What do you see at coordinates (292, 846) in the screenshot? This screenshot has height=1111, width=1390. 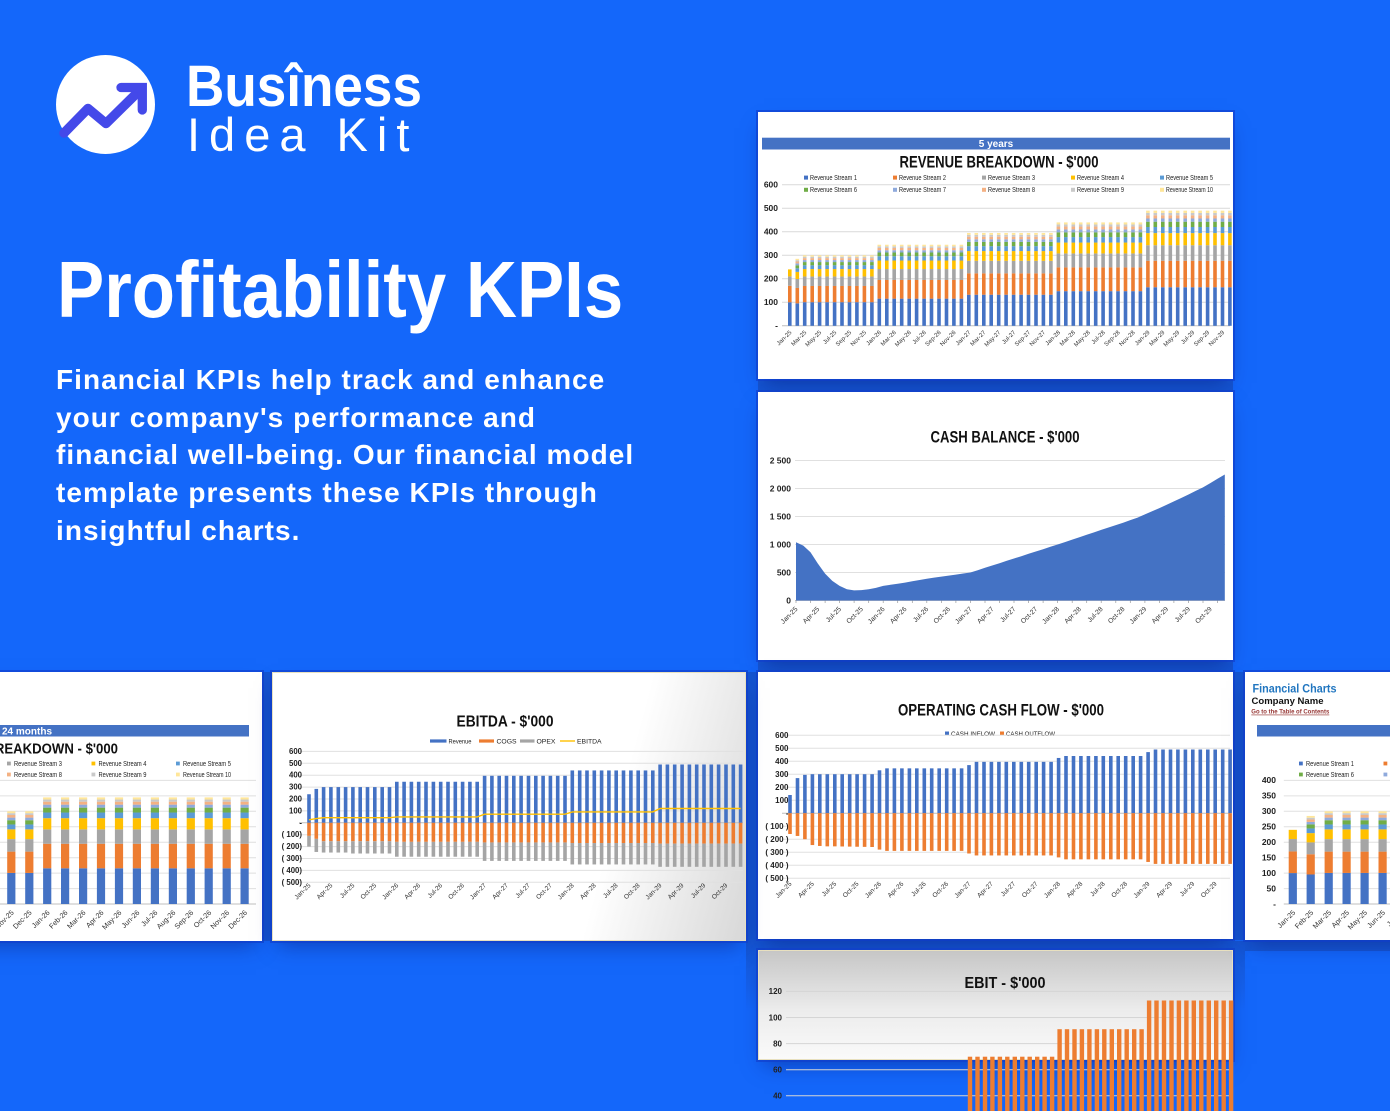 I see `svg-text: ( 200)` at bounding box center [292, 846].